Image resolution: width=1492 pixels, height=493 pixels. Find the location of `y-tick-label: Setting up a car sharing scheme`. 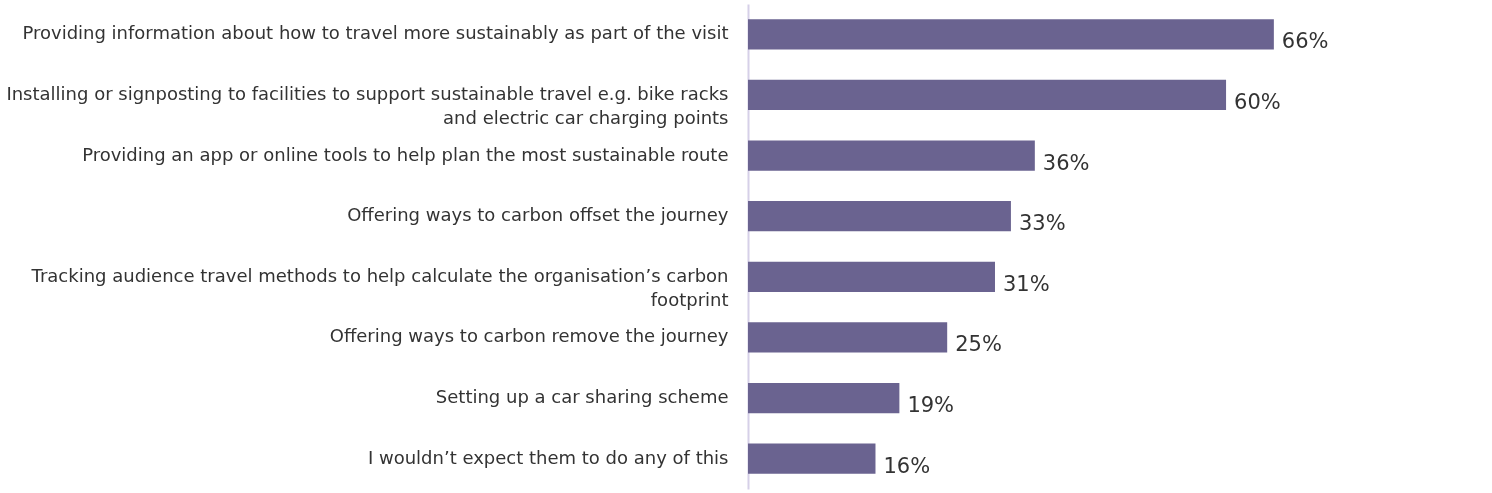

y-tick-label: Setting up a car sharing scheme is located at coordinates (582, 397).